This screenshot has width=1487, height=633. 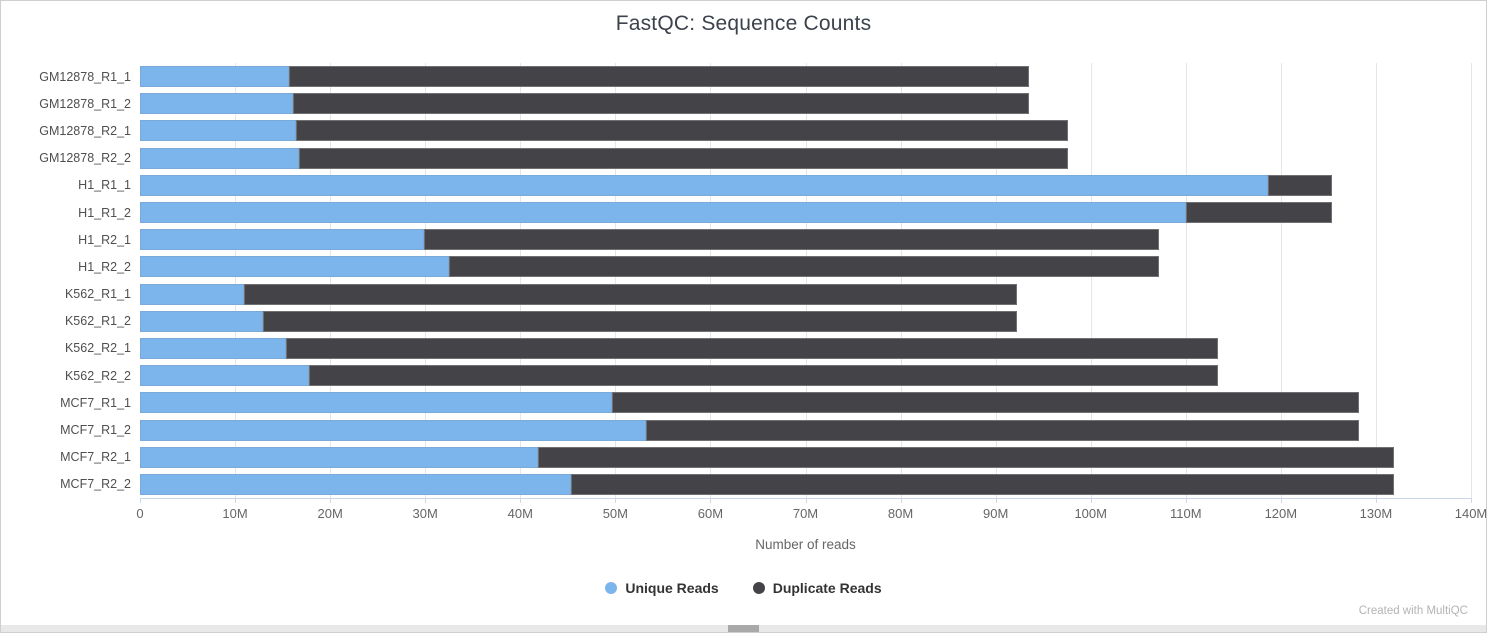 What do you see at coordinates (95, 484) in the screenshot?
I see `category-label: MCF7_R2_2` at bounding box center [95, 484].